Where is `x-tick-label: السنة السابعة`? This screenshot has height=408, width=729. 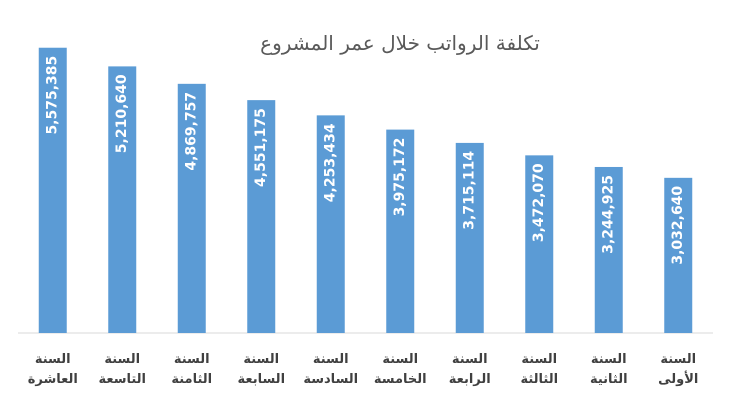
x-tick-label: السنة السابعة is located at coordinates (261, 369).